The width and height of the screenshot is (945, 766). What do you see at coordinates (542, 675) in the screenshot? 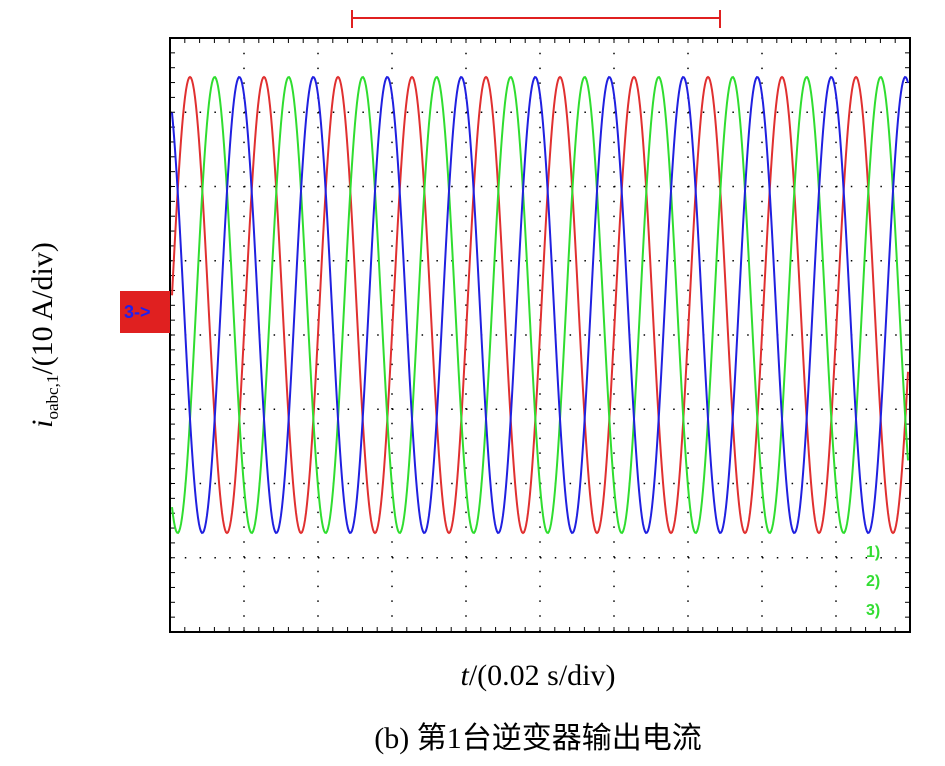
I see `x-unit: /(0.02 s/div)` at bounding box center [542, 675].